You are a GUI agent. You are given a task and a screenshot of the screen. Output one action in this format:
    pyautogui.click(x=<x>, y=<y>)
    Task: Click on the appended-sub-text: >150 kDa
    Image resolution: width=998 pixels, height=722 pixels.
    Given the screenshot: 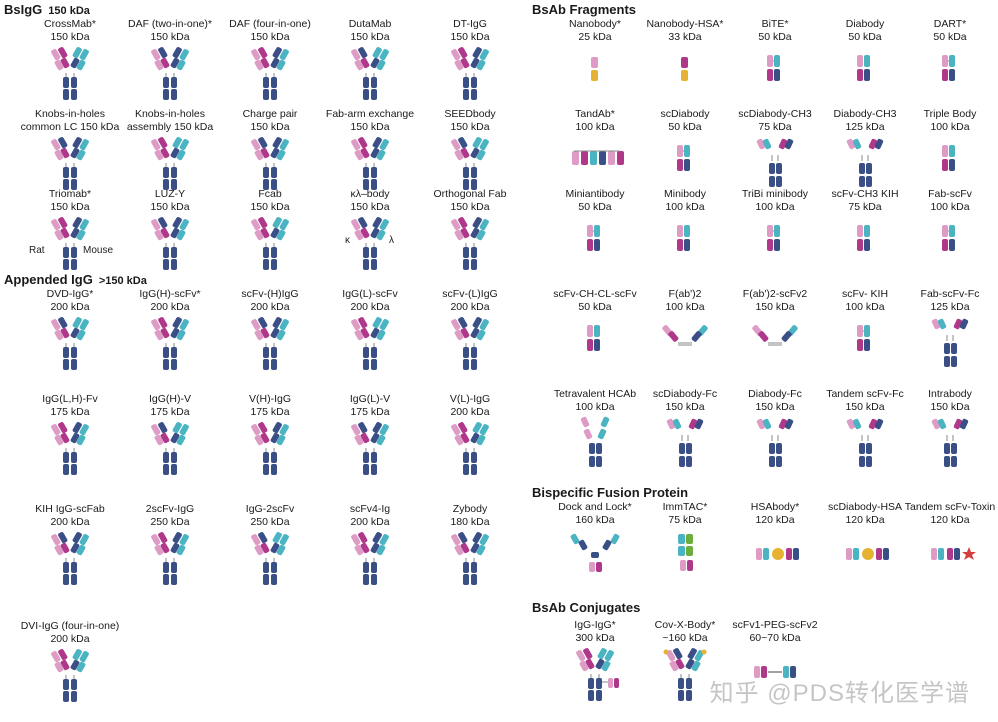 What is the action you would take?
    pyautogui.click(x=122, y=281)
    